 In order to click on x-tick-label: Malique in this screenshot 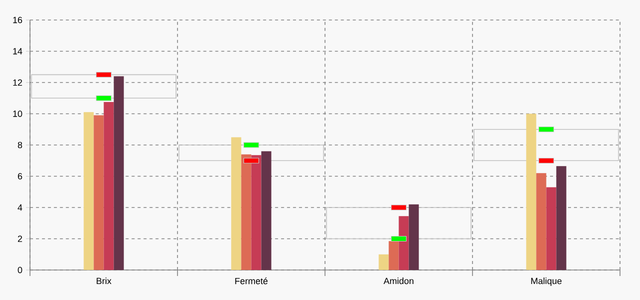, I will do `click(546, 282)`.